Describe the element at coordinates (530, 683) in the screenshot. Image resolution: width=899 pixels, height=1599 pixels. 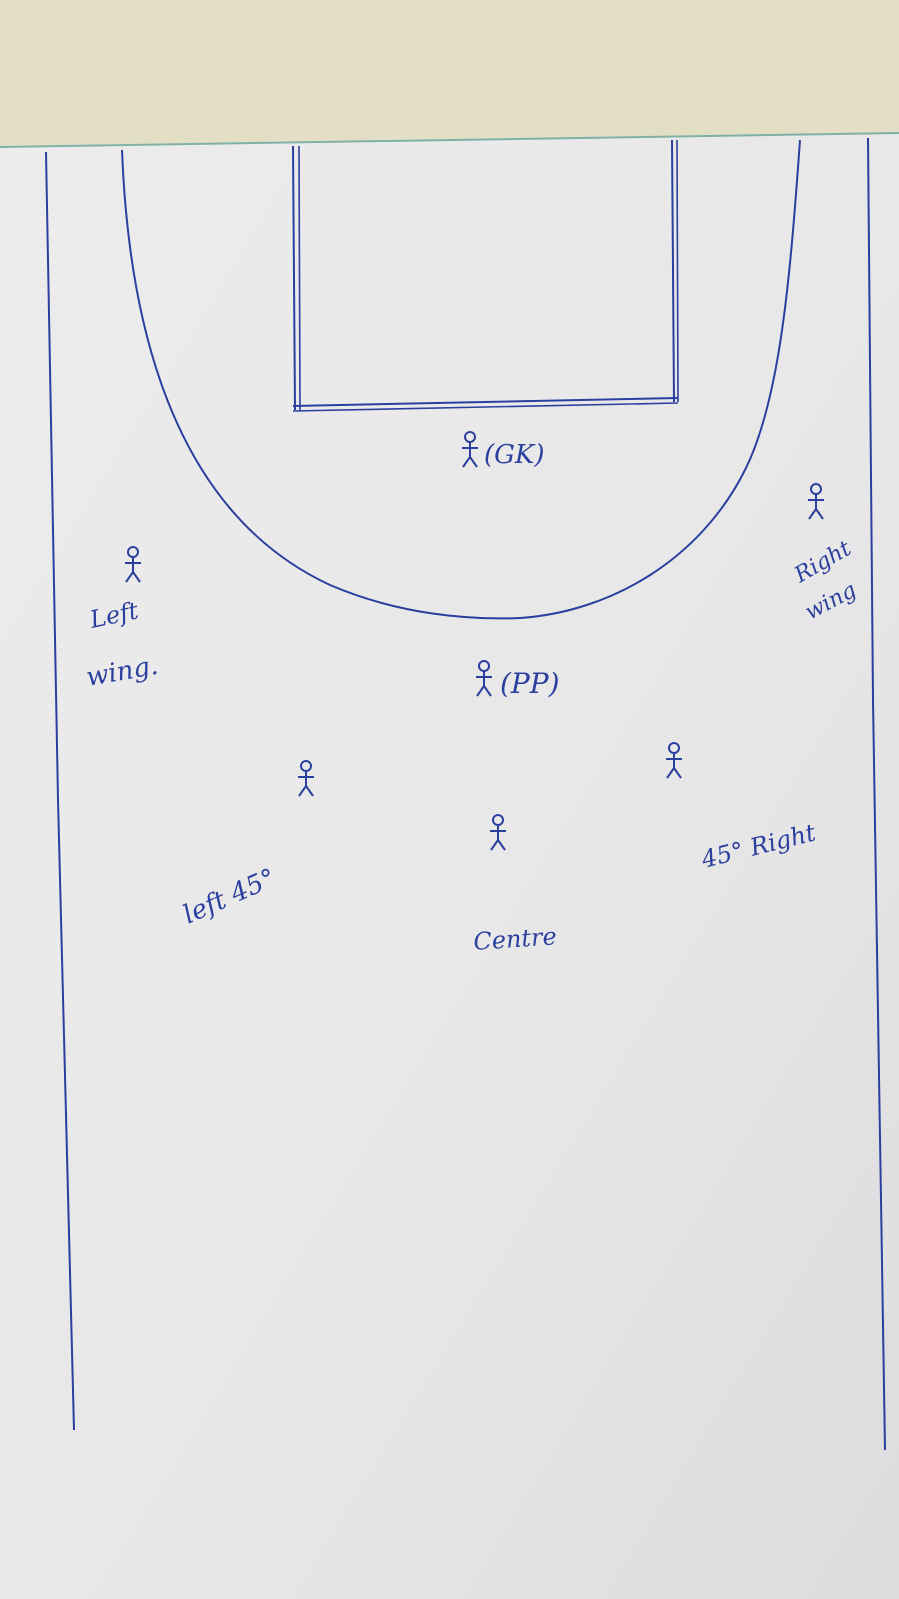
I see `pp-label: (PP)` at that location.